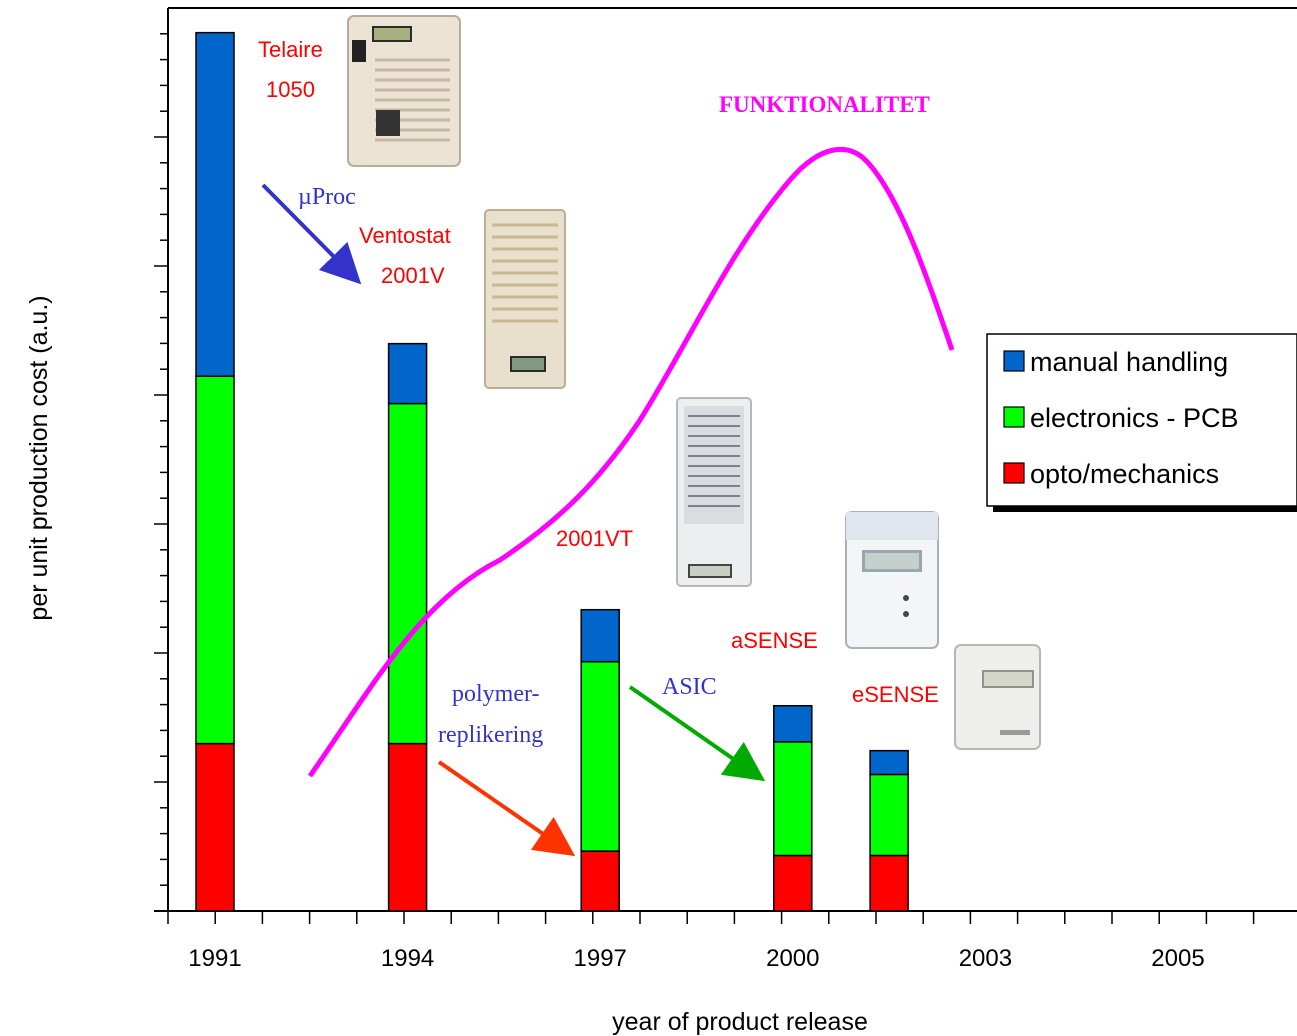 This screenshot has height=1036, width=1297. Describe the element at coordinates (327, 197) in the screenshot. I see `annotation-uproc: µProc` at that location.